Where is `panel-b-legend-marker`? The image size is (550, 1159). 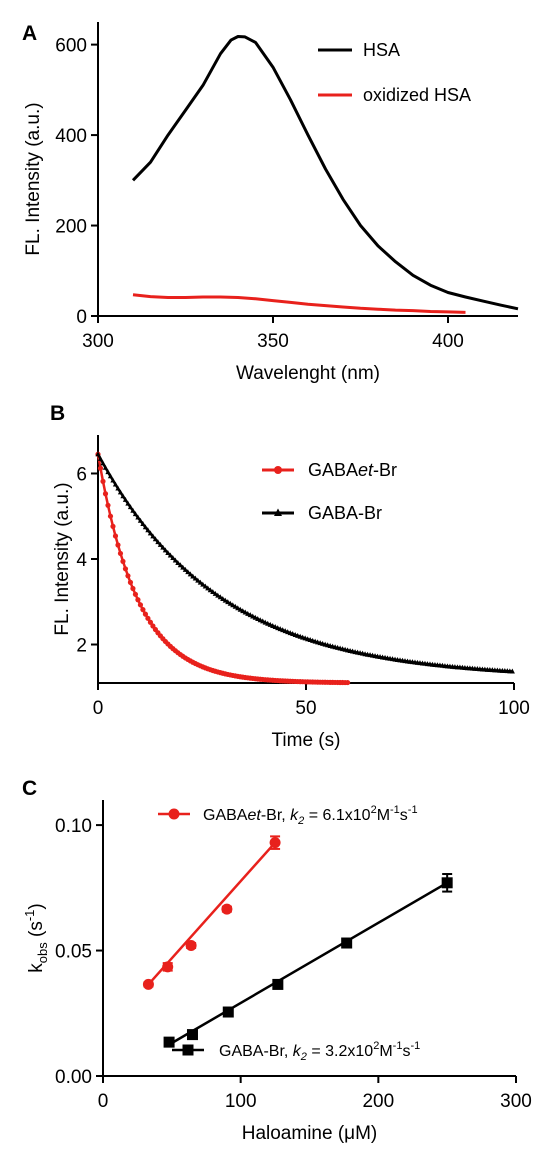 panel-b-legend-marker is located at coordinates (278, 470).